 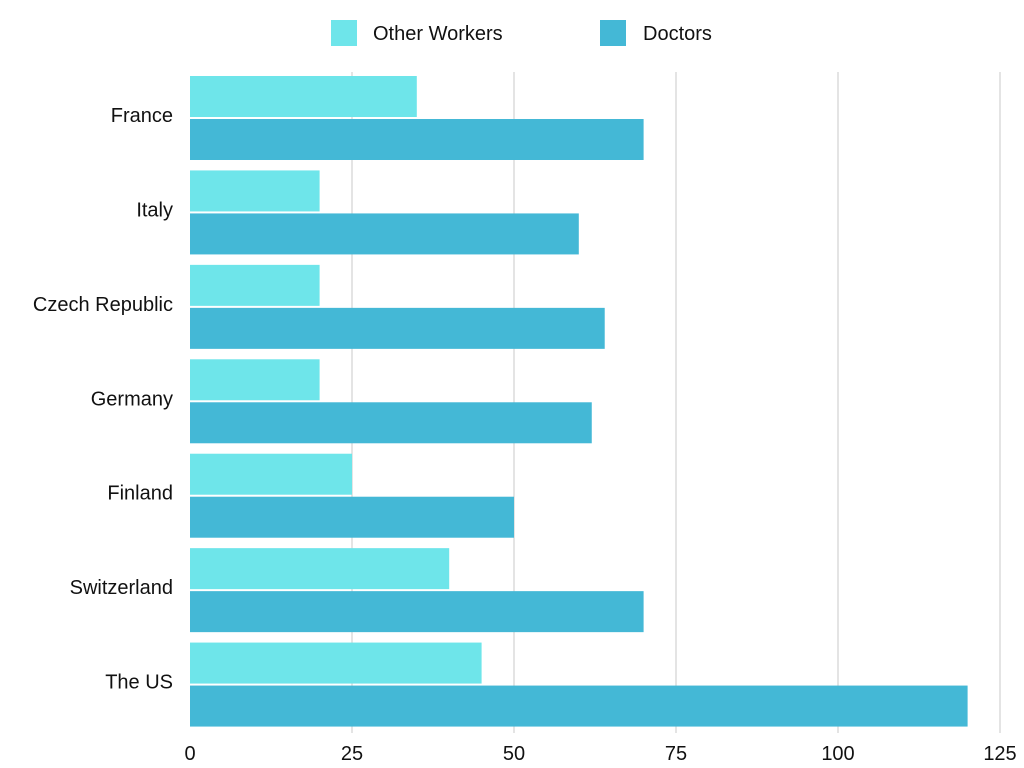 What do you see at coordinates (999, 754) in the screenshot?
I see `x-tick-label-125: 125` at bounding box center [999, 754].